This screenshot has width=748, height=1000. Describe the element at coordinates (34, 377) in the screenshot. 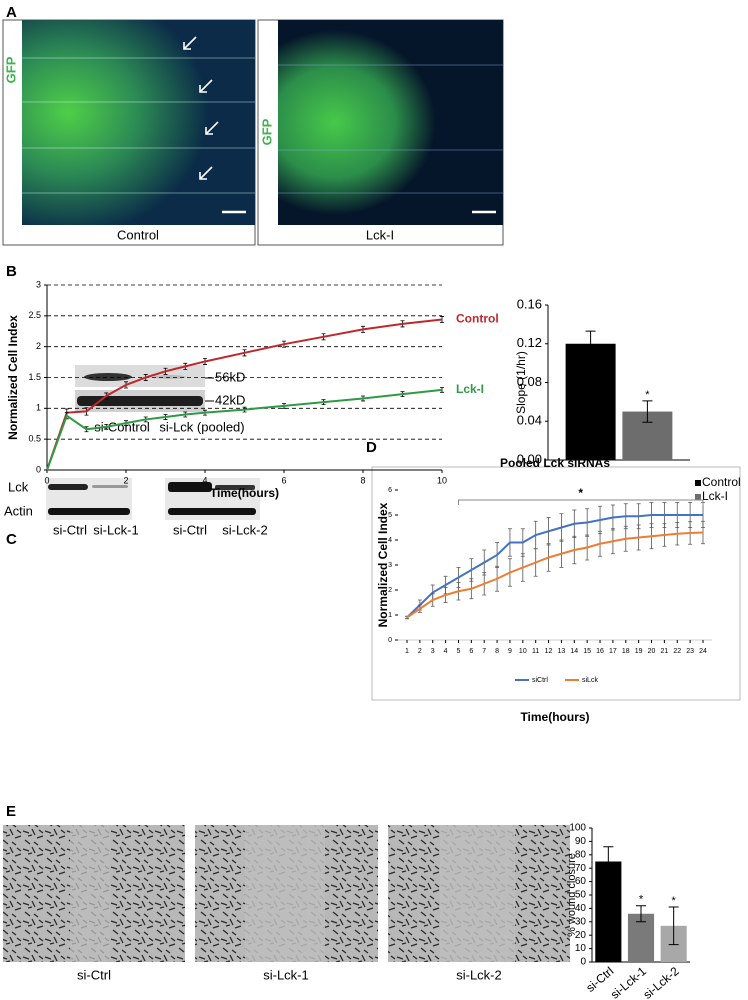

I see `y-tick-label: 1.5` at that location.